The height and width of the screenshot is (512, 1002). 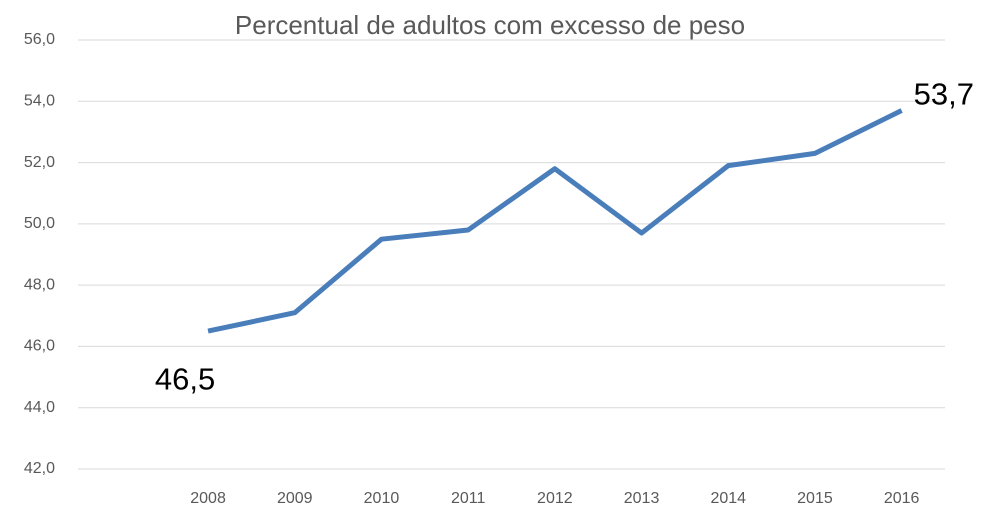 What do you see at coordinates (642, 498) in the screenshot?
I see `x-tick-label: 2013` at bounding box center [642, 498].